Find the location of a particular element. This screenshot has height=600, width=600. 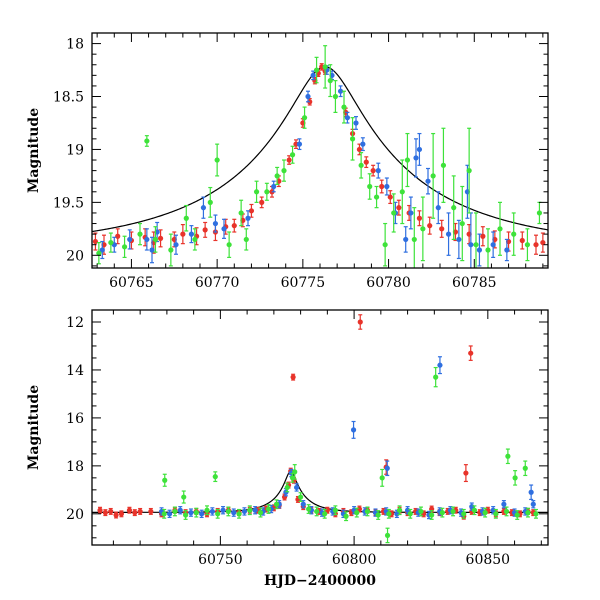

y-tick-label: 20 is located at coordinates (75, 515).